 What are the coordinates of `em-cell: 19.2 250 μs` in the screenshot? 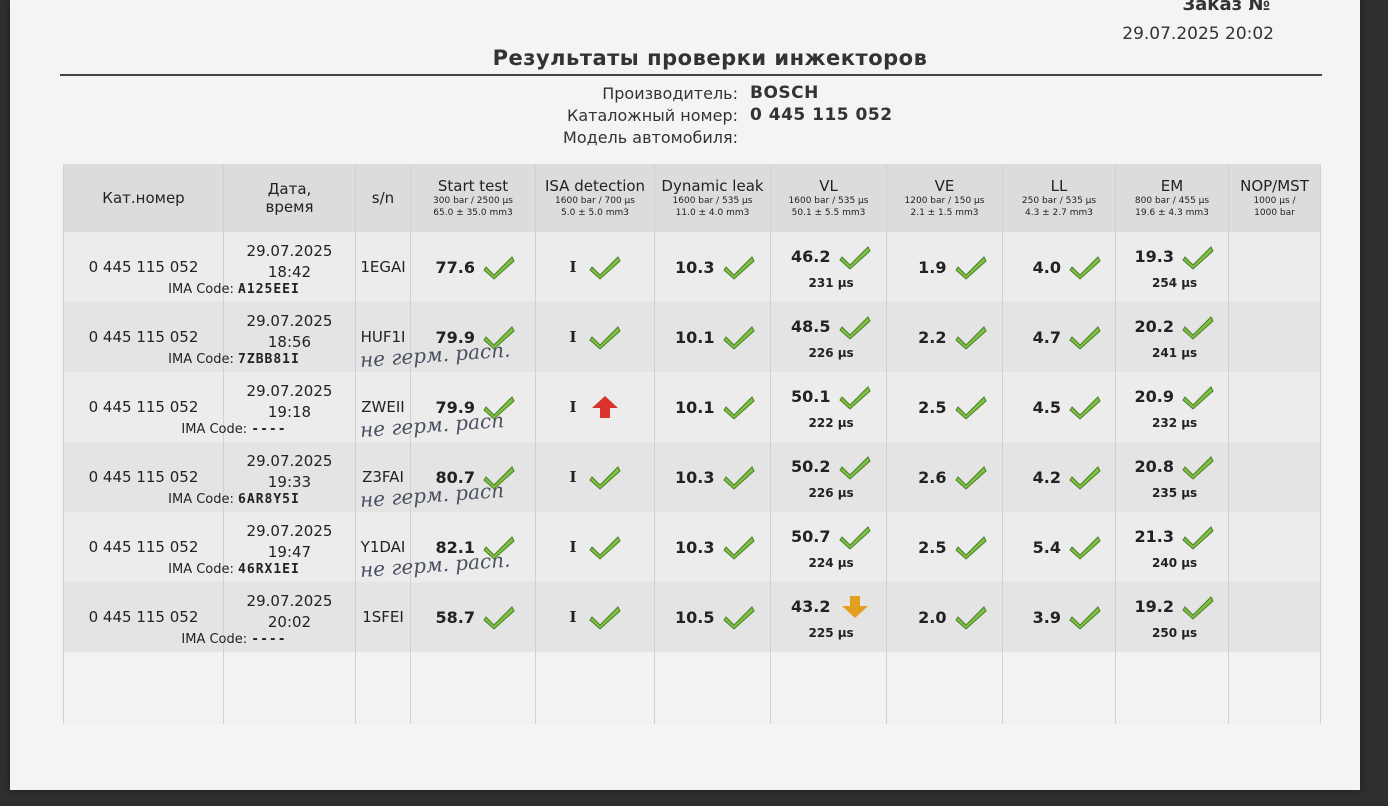 It's located at (1172, 617).